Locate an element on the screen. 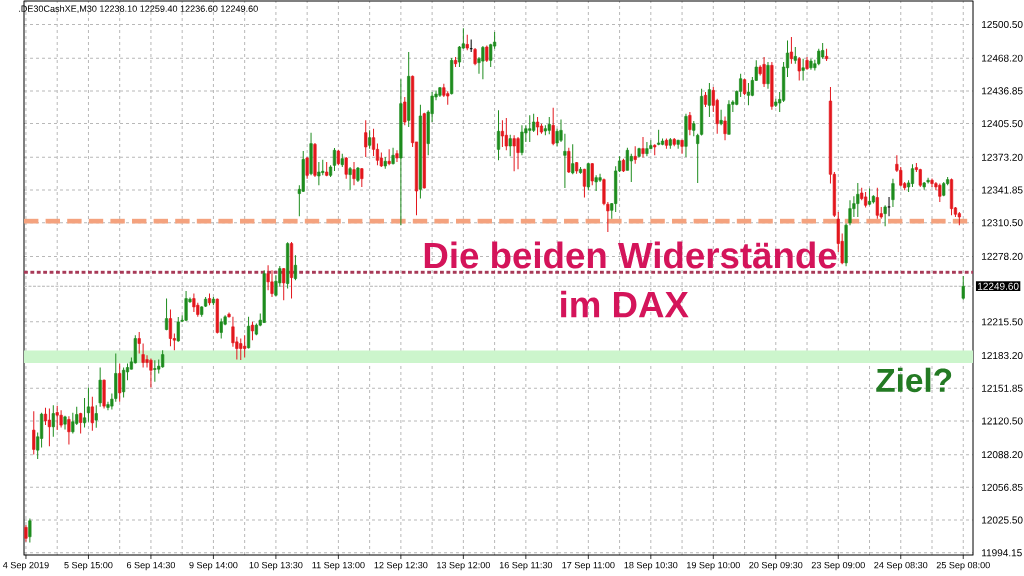  x-tick-label: 5 Sep 15:00 is located at coordinates (88, 566).